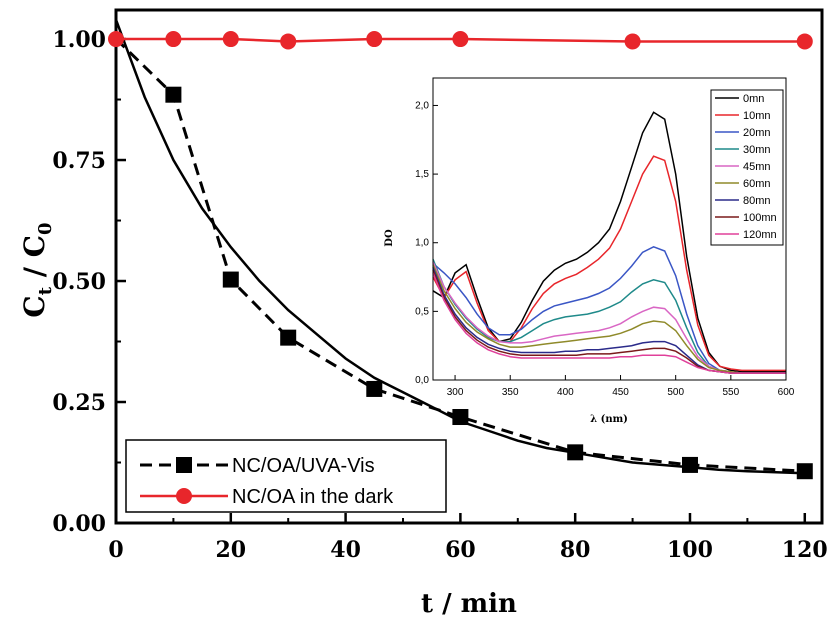 The height and width of the screenshot is (617, 828). Describe the element at coordinates (805, 550) in the screenshot. I see `x-tick-label: 120` at that location.